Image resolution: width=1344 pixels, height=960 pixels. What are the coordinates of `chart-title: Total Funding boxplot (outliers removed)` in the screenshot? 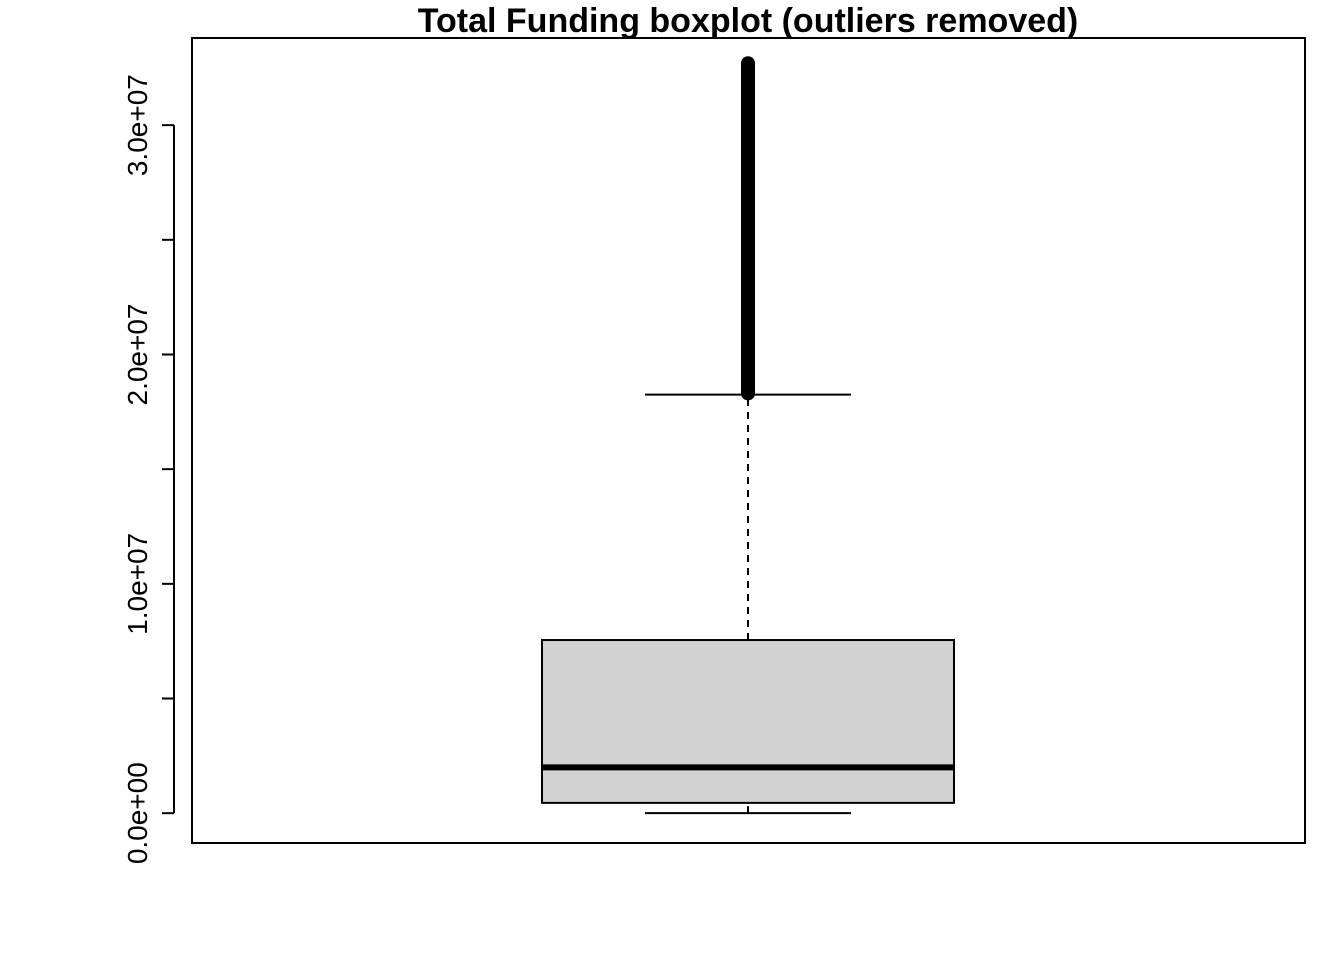 It's located at (748, 21).